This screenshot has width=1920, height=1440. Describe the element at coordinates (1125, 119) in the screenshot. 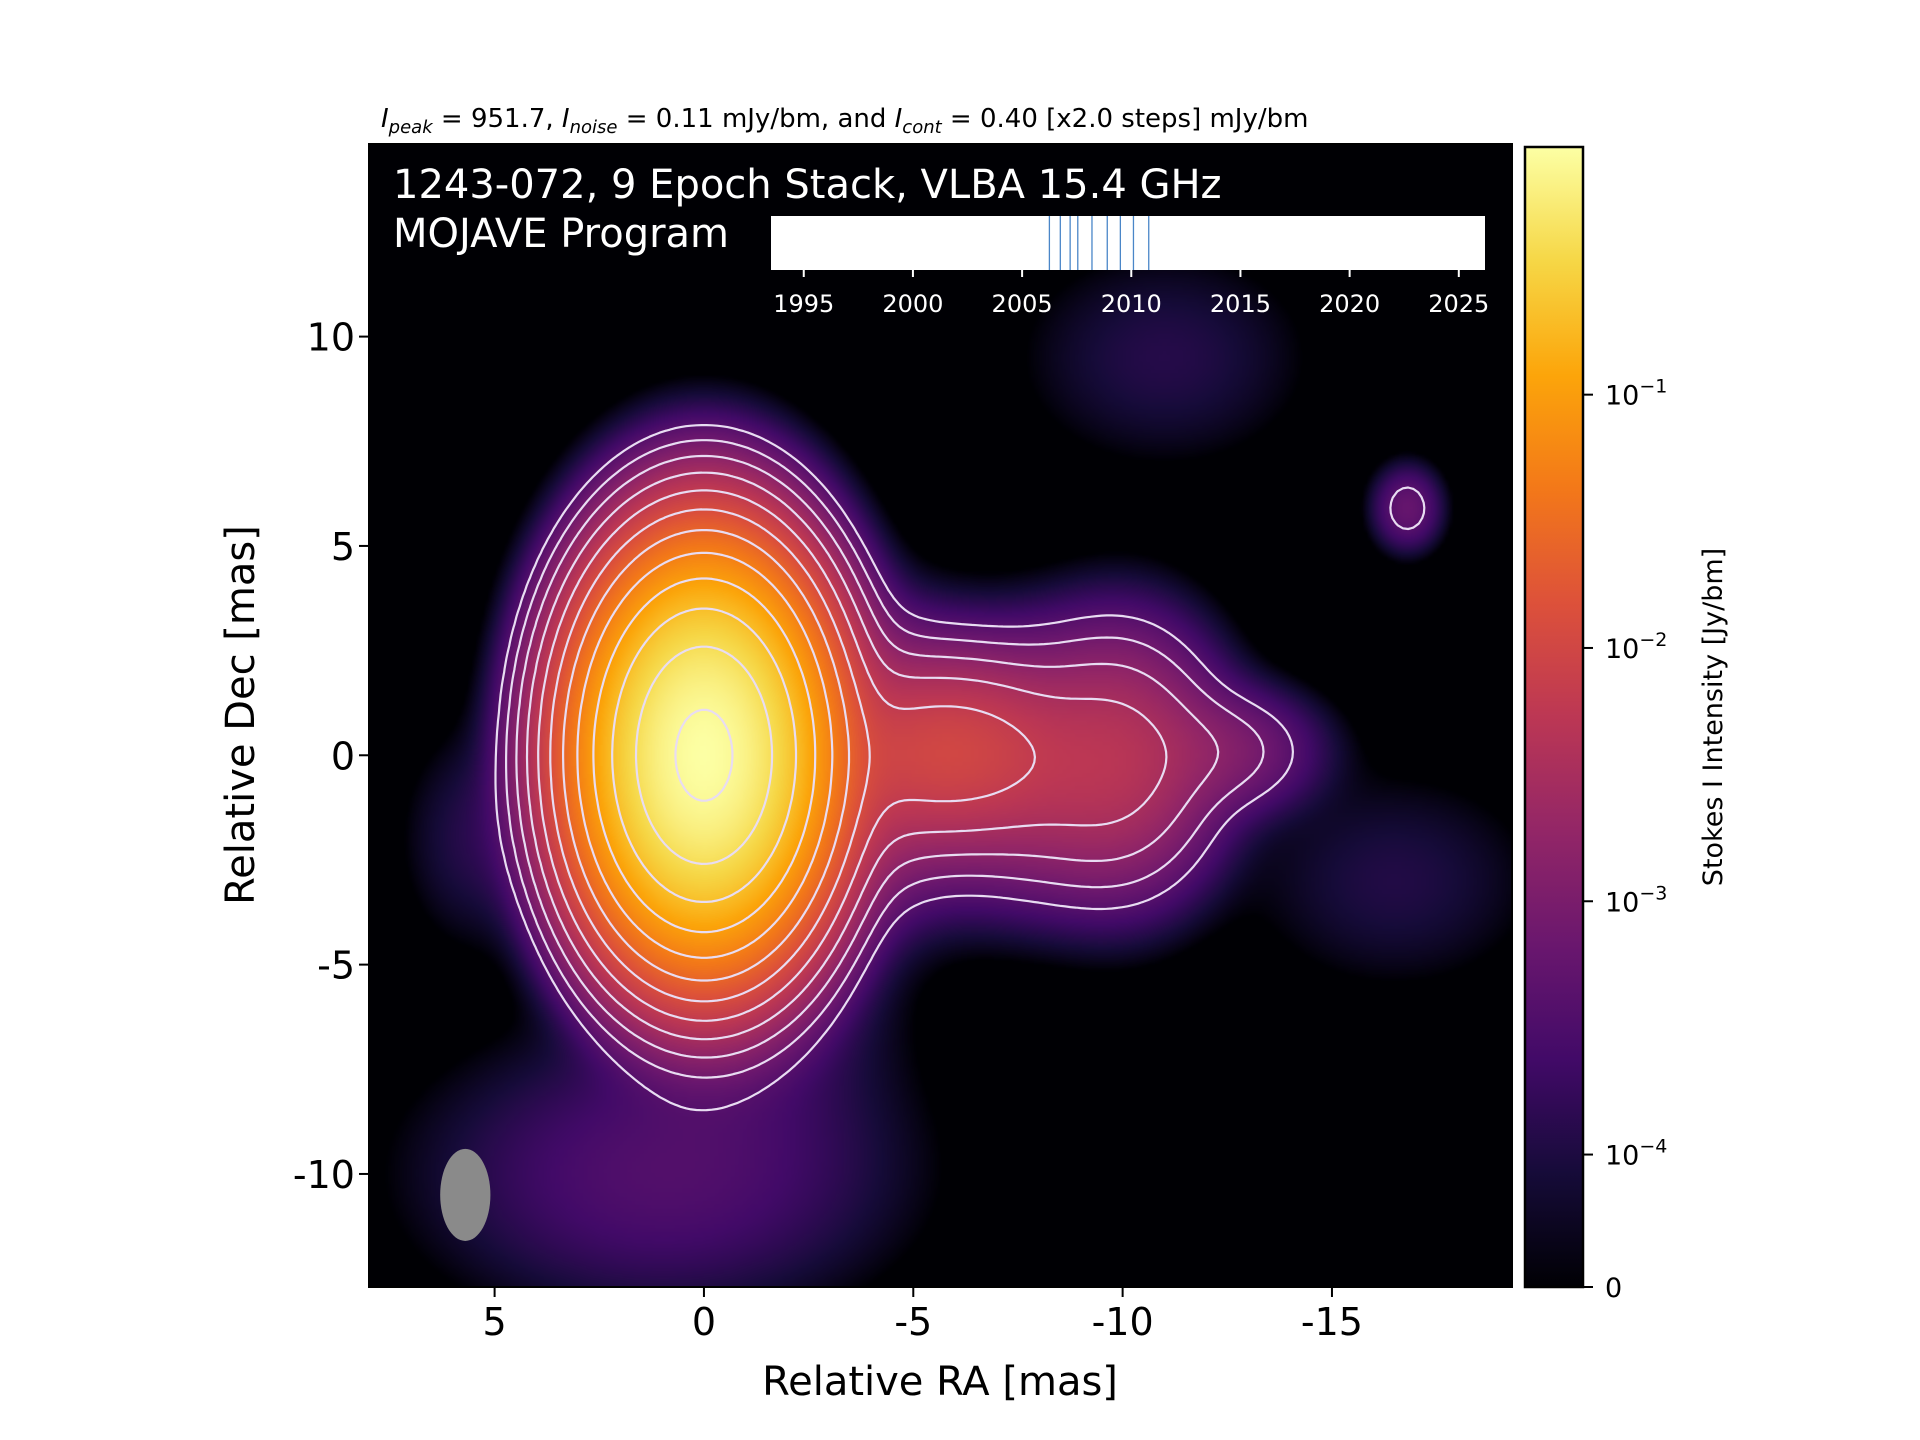

I see `cont-text: = 0.40 [x2.0 steps] mJy/bm` at that location.